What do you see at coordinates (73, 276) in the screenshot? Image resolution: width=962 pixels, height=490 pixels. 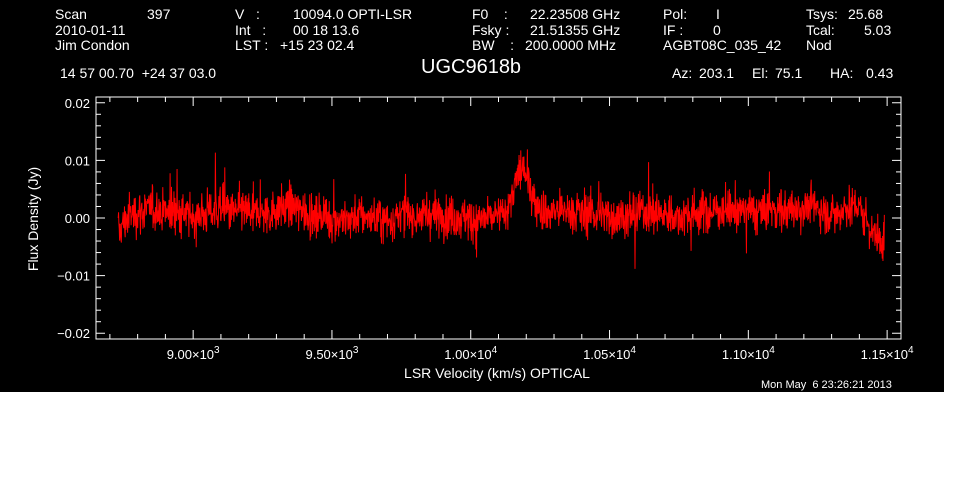 I see `y-tick-label: −0.01` at bounding box center [73, 276].